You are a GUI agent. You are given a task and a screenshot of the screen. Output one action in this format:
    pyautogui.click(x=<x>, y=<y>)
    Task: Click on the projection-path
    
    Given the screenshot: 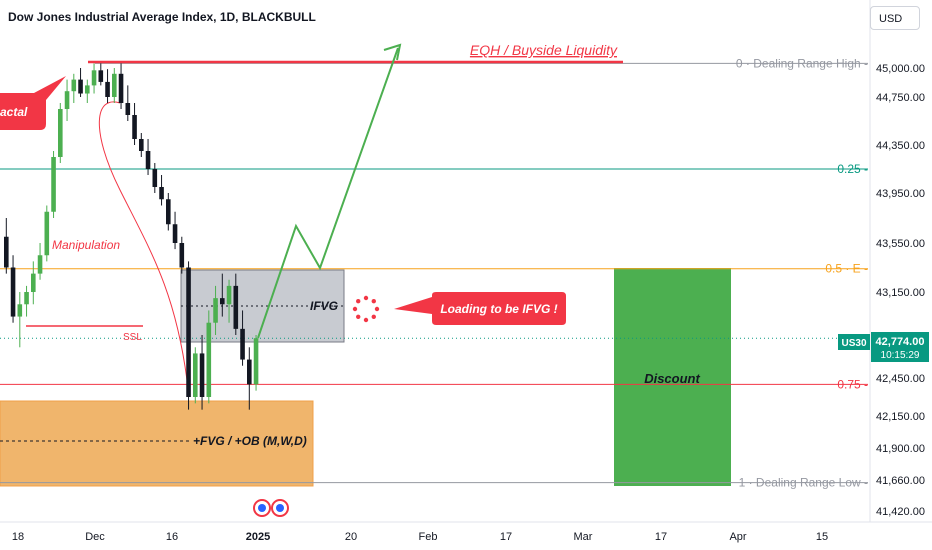 What is the action you would take?
    pyautogui.click(x=328, y=193)
    